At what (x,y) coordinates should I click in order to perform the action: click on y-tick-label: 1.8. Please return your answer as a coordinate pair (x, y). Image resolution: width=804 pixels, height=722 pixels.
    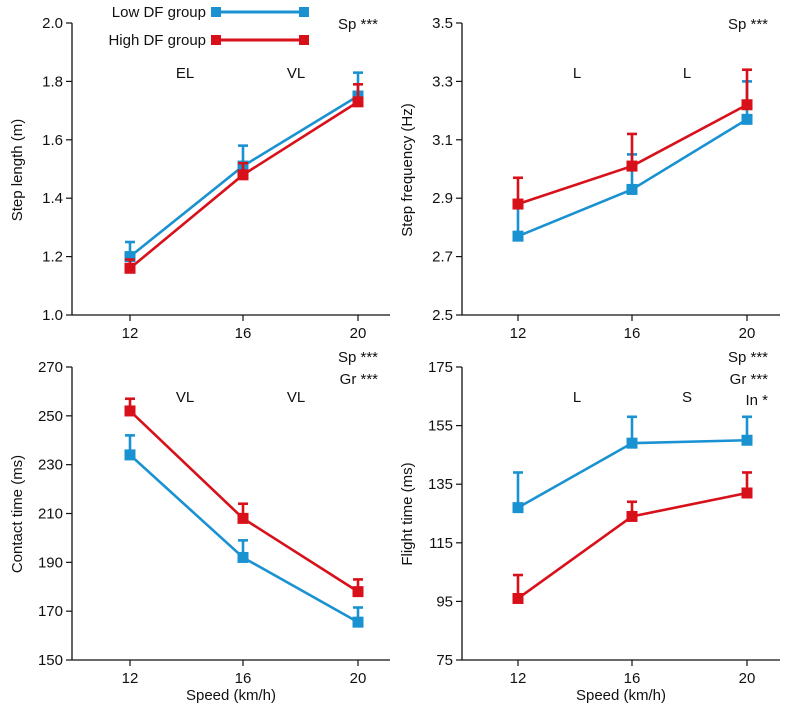
    Looking at the image, I should click on (52, 81).